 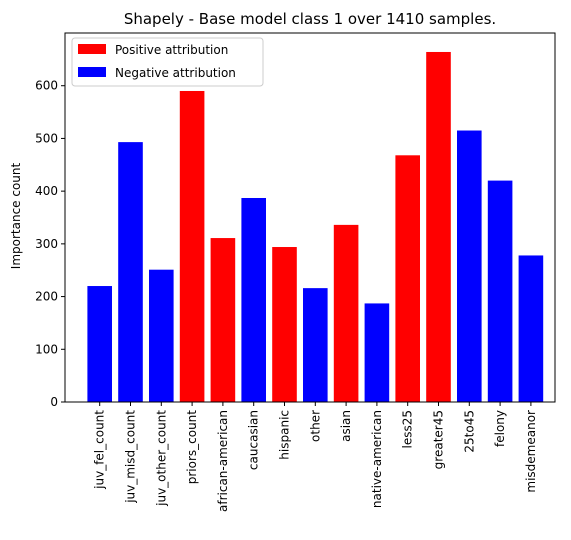 I want to click on y-tick-label: 400, so click(x=46, y=191).